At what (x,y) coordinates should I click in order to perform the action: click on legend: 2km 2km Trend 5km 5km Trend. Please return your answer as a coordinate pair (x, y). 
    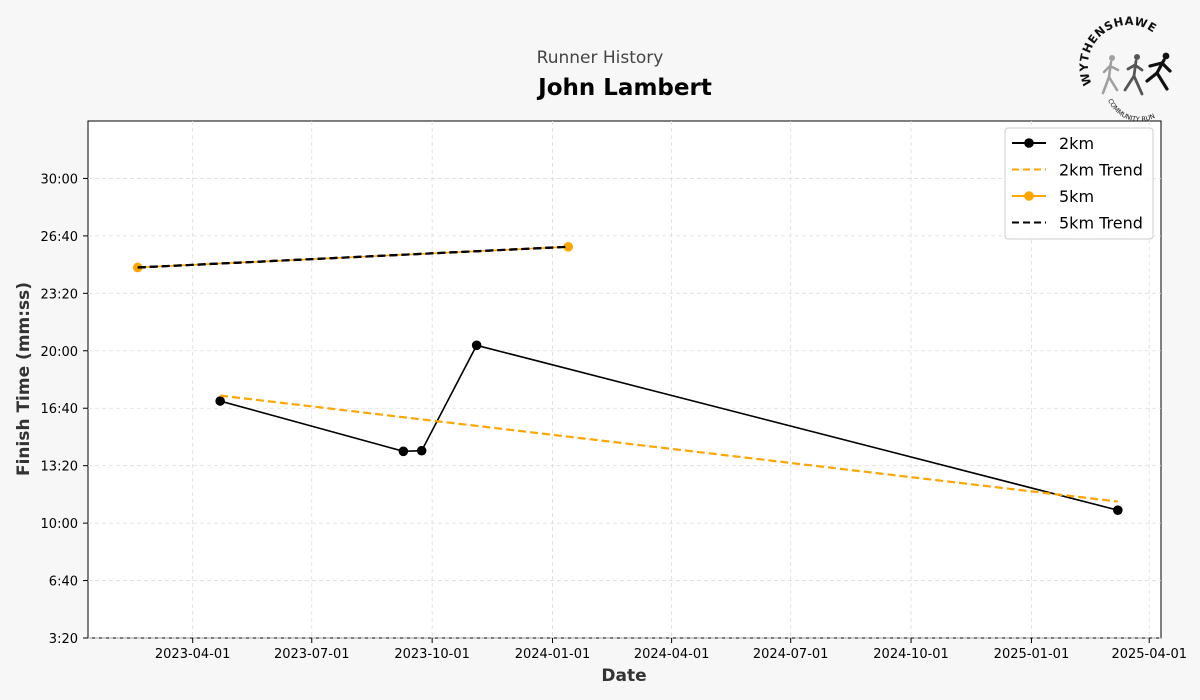
    Looking at the image, I should click on (1079, 183).